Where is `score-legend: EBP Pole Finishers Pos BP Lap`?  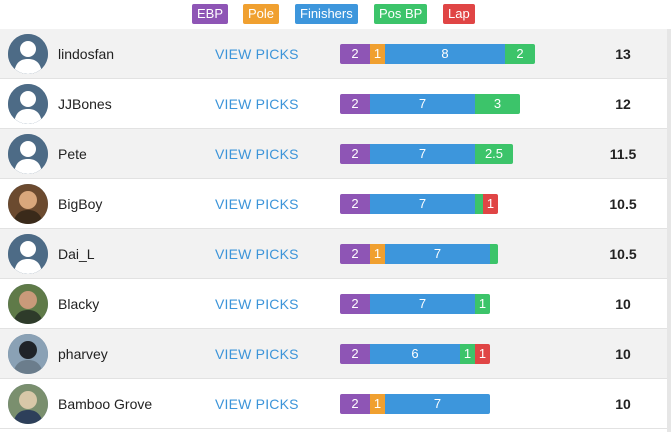
score-legend: EBP Pole Finishers Pos BP Lap is located at coordinates (335, 15).